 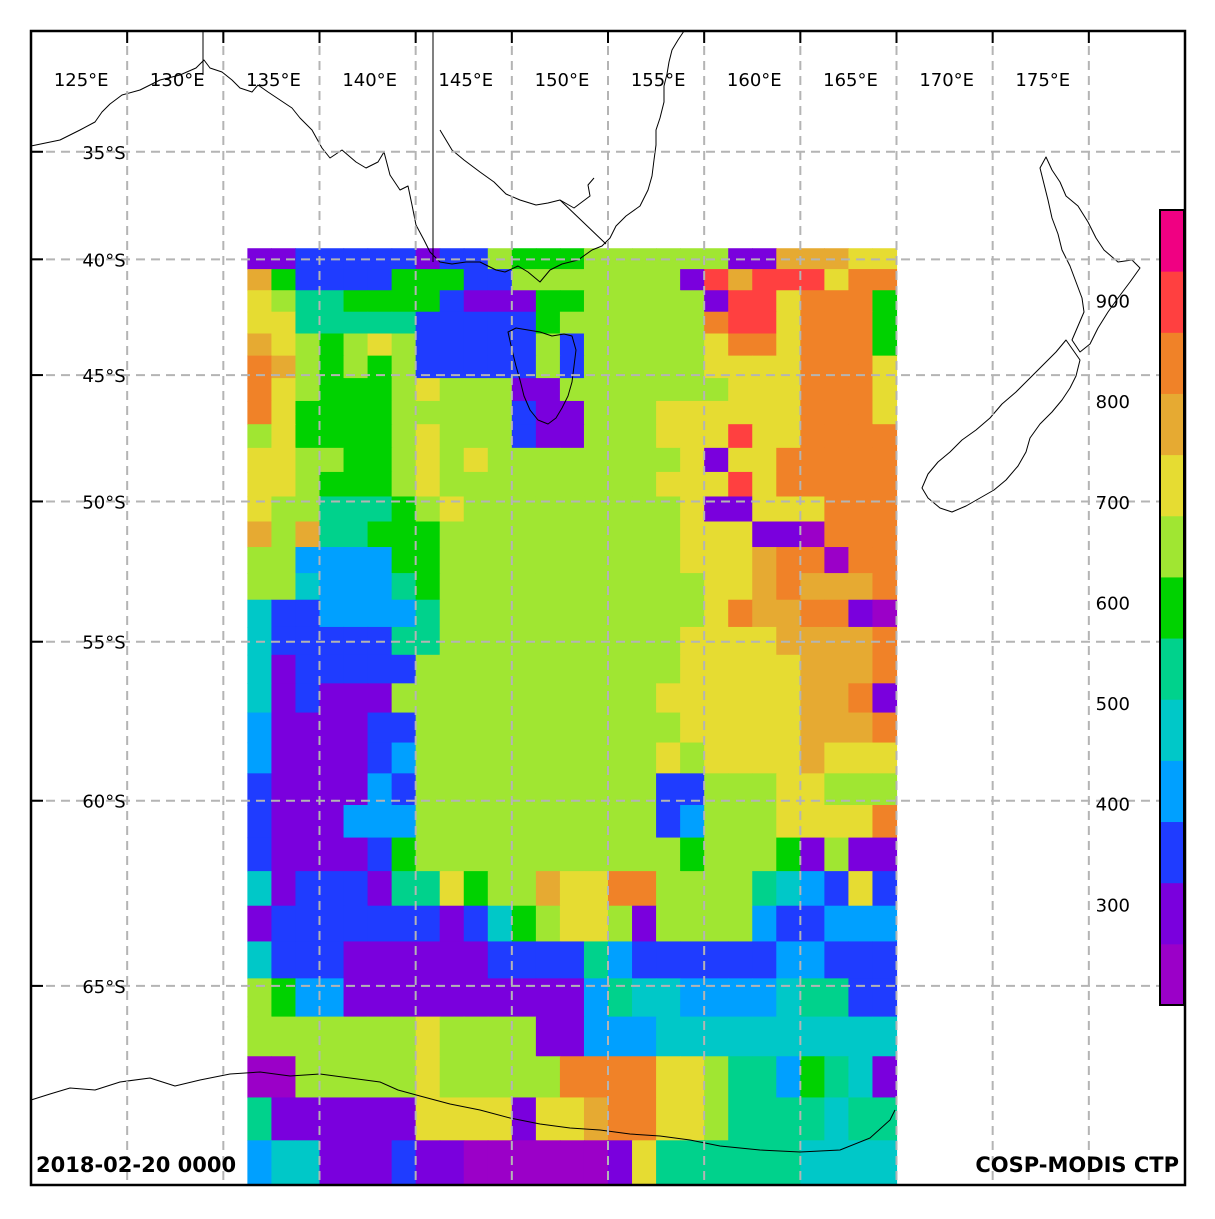 What do you see at coordinates (1113, 604) in the screenshot?
I see `colorbar-tick-label: 600` at bounding box center [1113, 604].